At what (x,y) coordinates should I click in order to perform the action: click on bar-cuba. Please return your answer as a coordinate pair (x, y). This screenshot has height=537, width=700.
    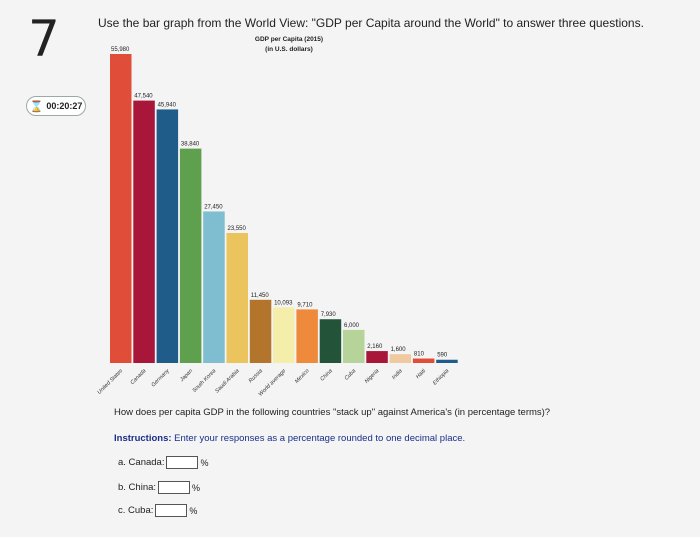
    Looking at the image, I should click on (354, 346).